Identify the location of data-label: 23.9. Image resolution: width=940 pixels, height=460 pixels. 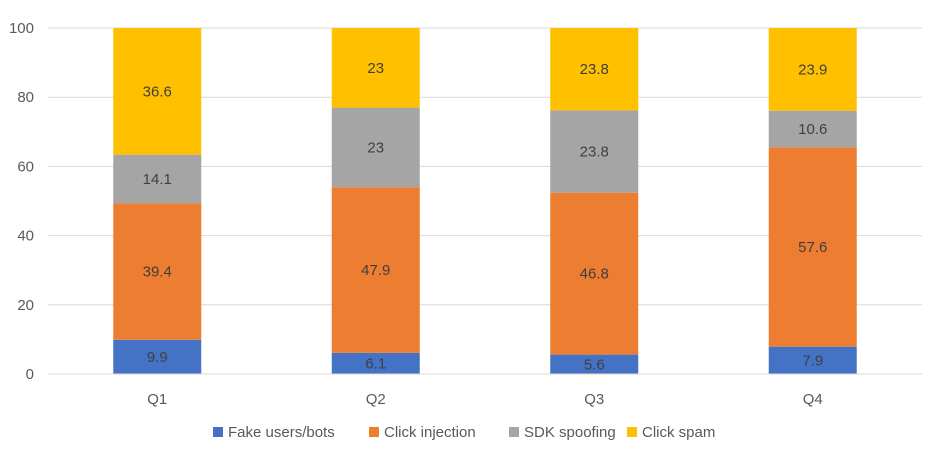
(812, 69).